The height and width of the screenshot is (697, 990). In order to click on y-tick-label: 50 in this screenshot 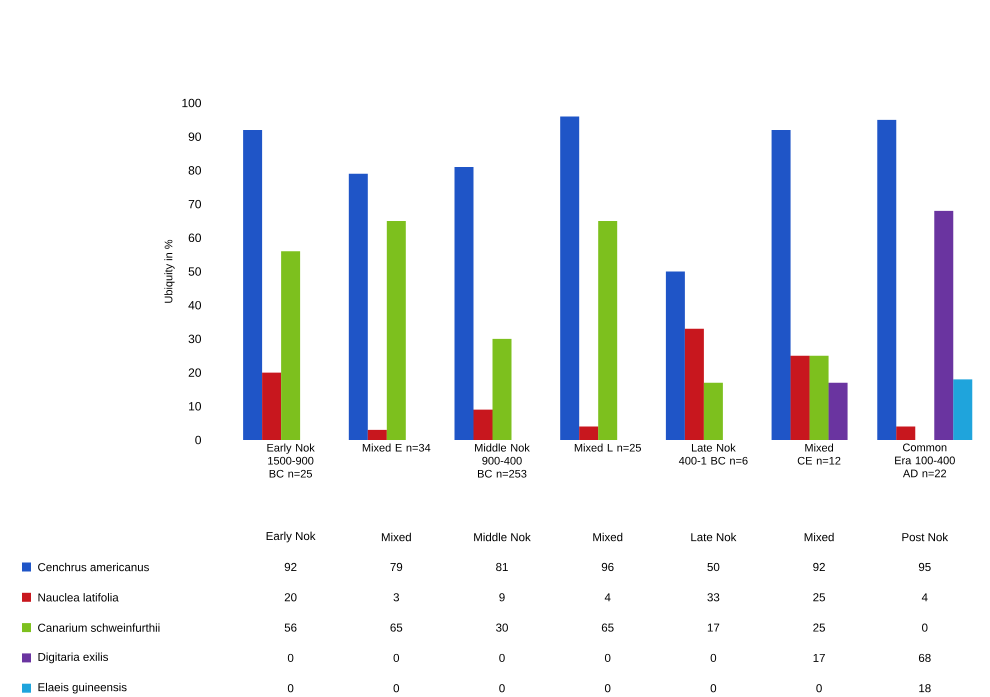, I will do `click(195, 271)`.